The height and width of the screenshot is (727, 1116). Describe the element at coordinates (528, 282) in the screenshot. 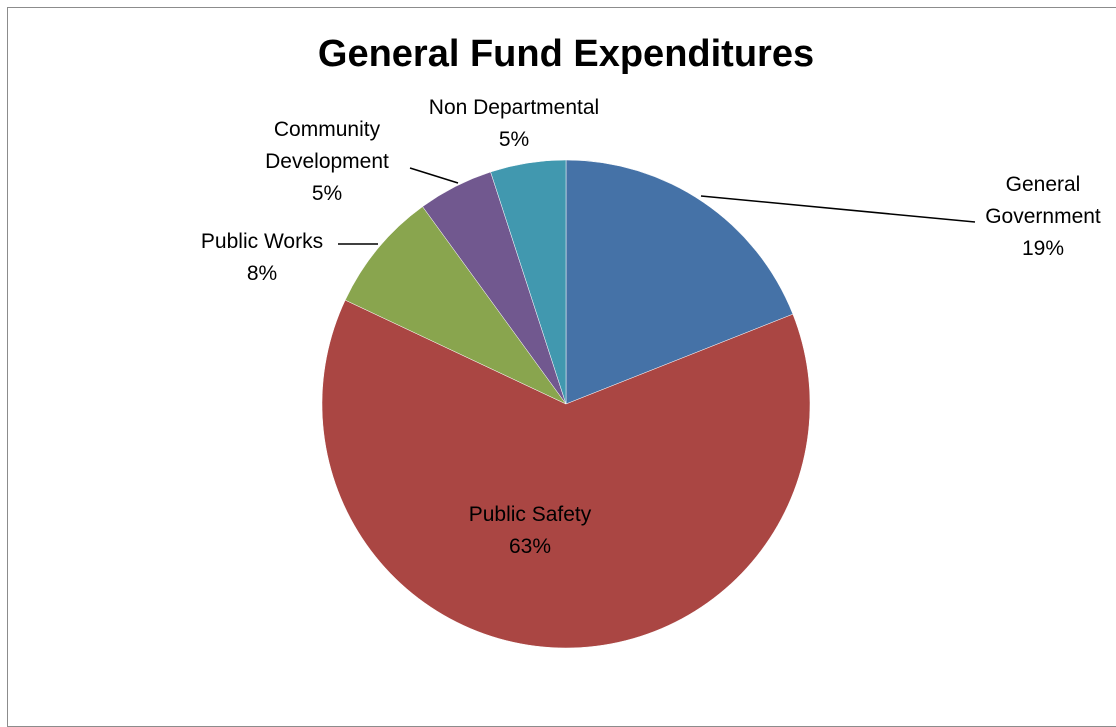

I see `pie-slice-non-departmental` at that location.